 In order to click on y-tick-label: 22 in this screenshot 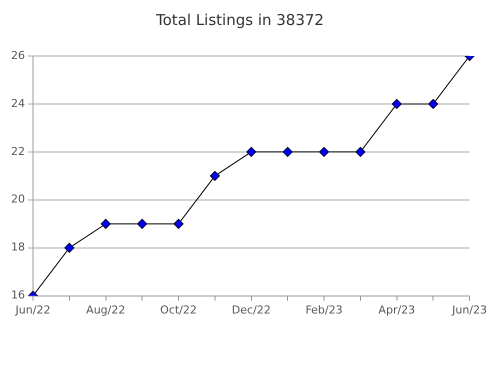, I will do `click(17, 151)`.